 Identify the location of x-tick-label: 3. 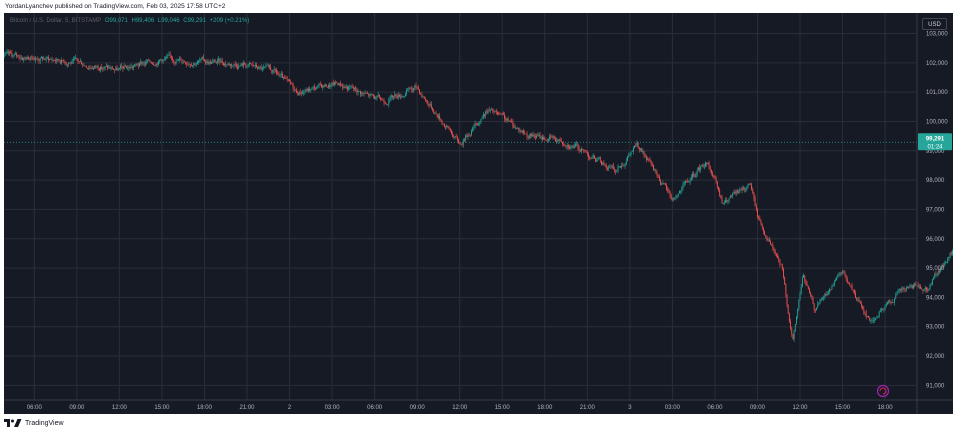
(630, 408).